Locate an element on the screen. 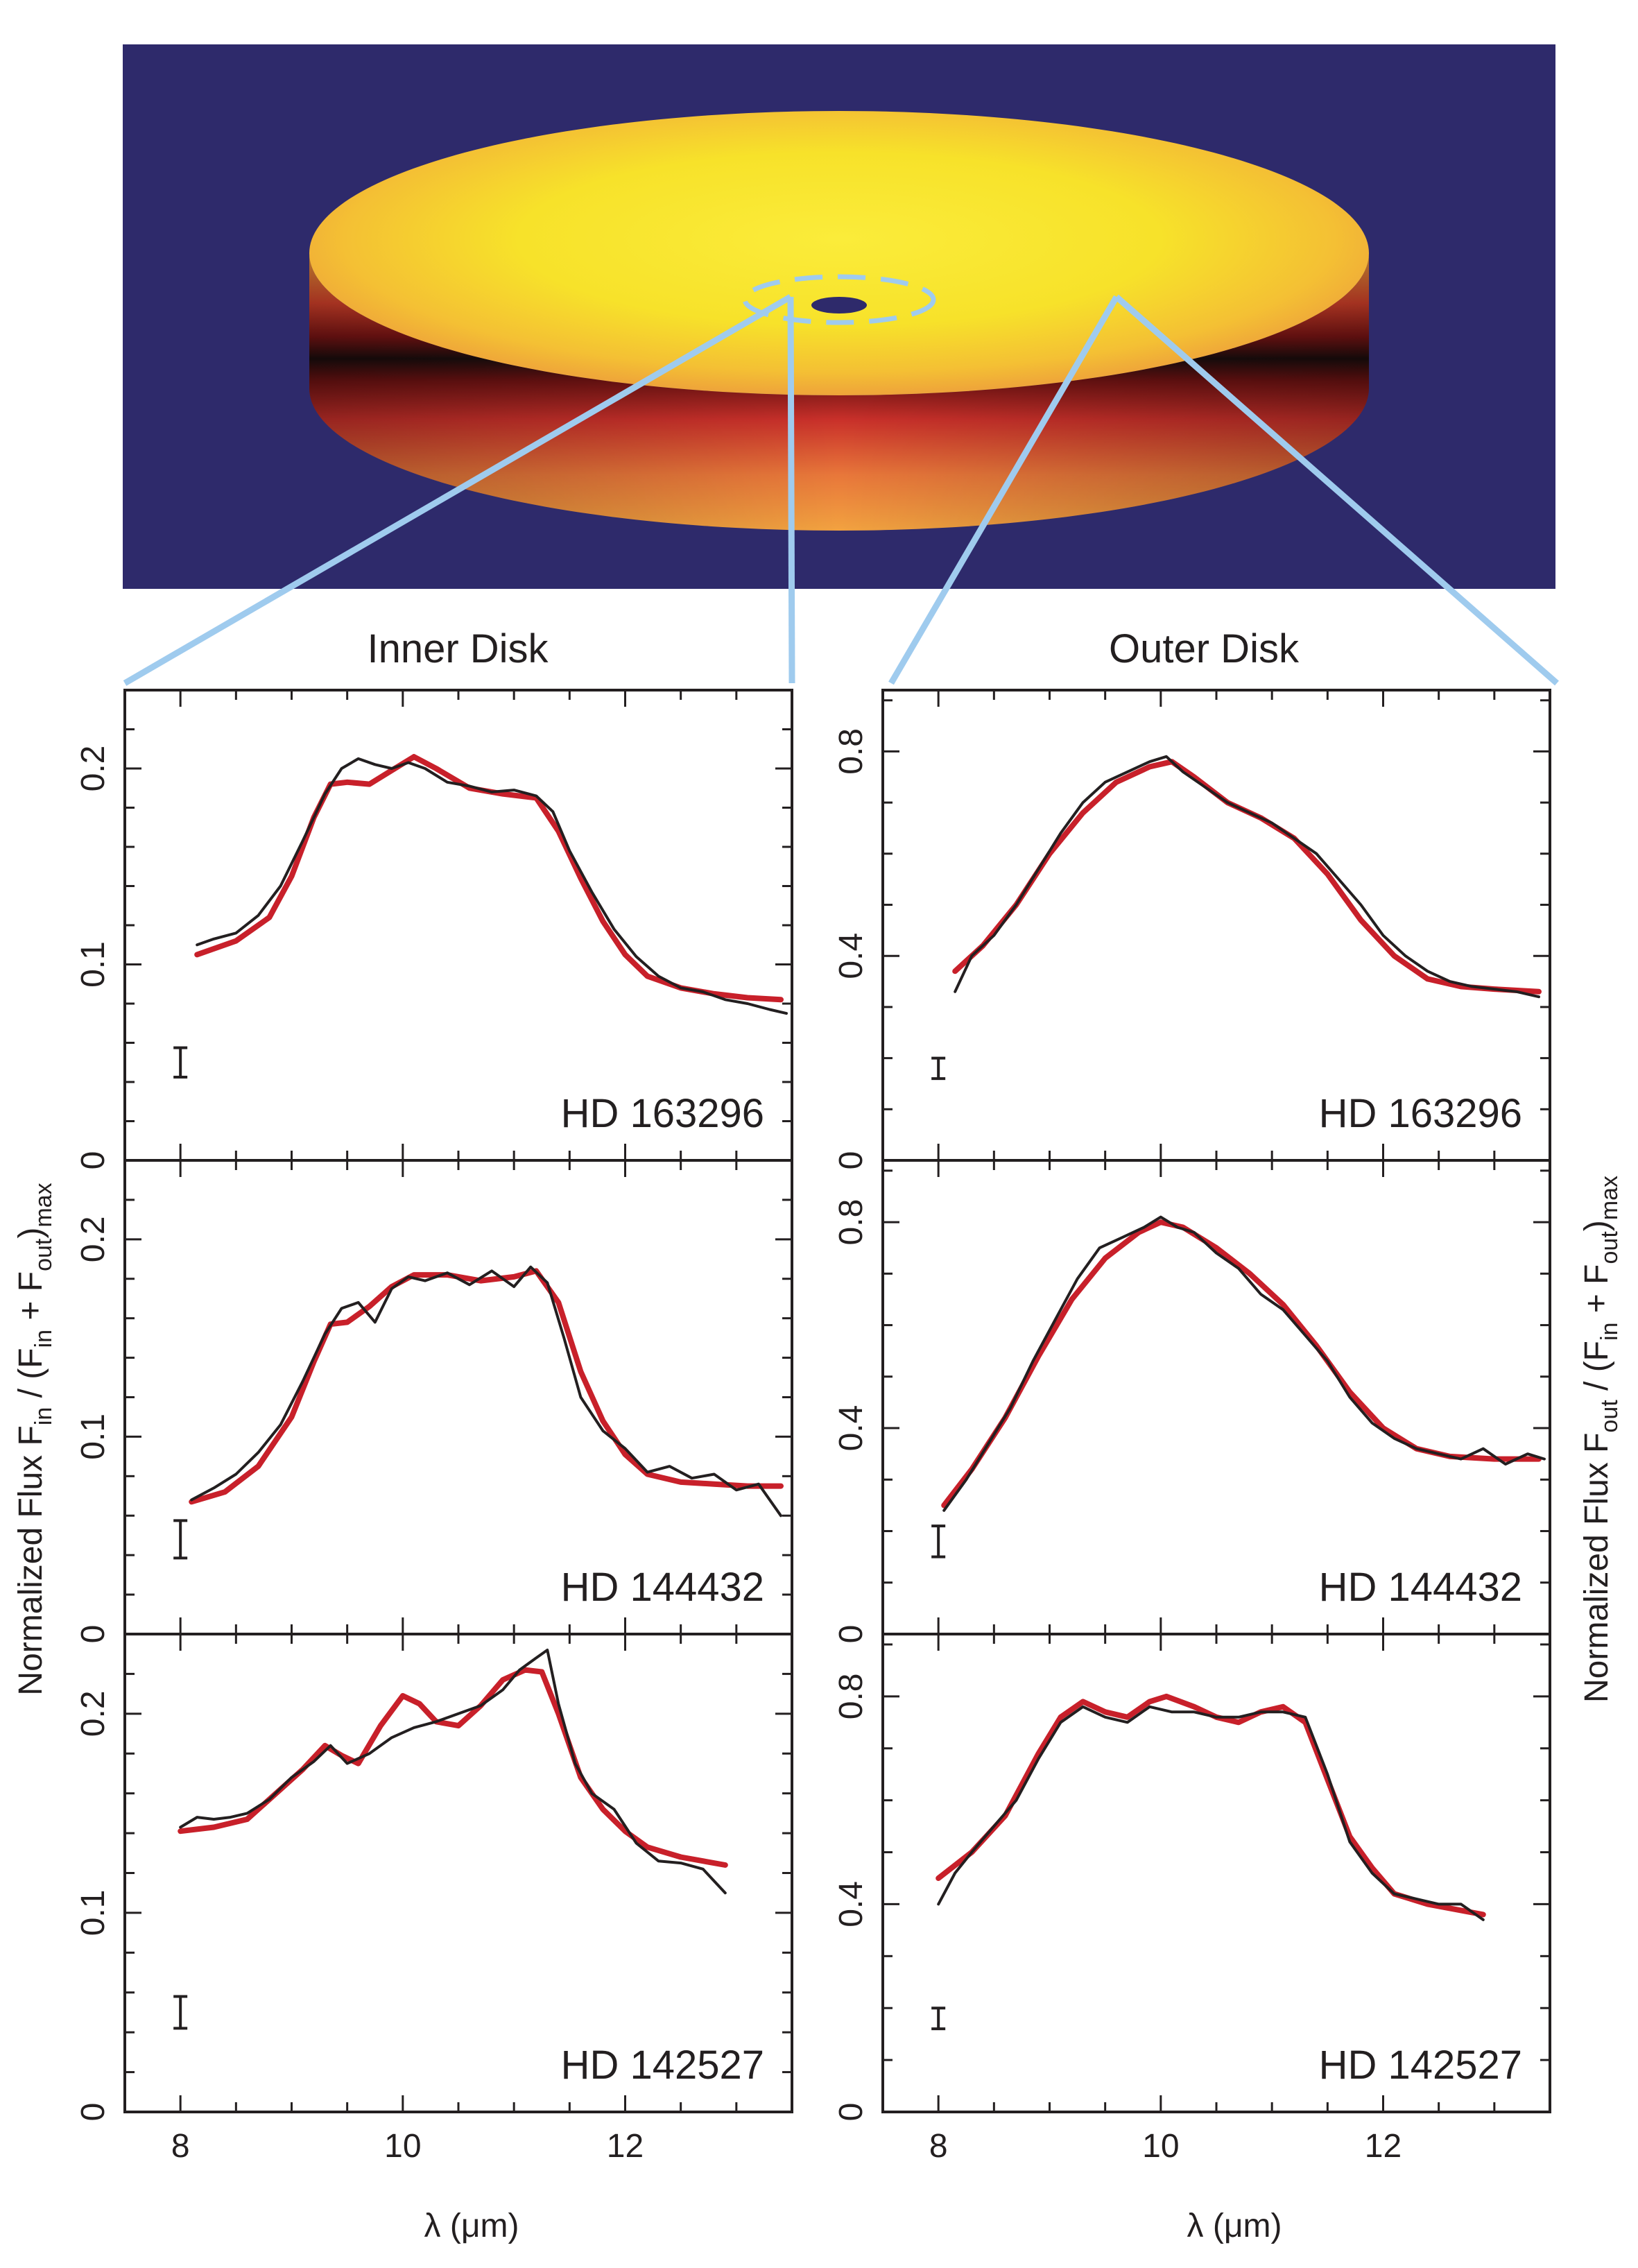 This screenshot has height=2268, width=1638. protoplanetary-disk-icon is located at coordinates (839, 321).